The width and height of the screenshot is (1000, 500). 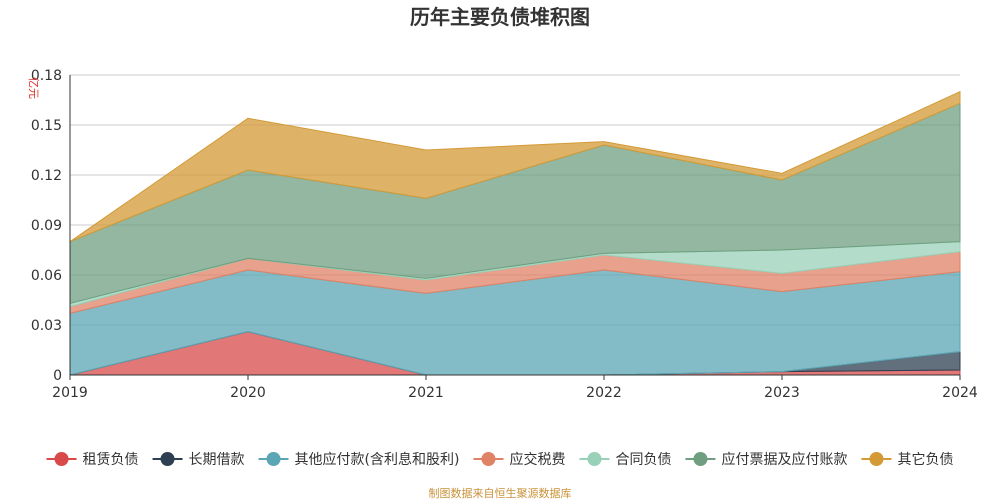 I want to click on y-tick-label: 0.03, so click(x=46, y=326).